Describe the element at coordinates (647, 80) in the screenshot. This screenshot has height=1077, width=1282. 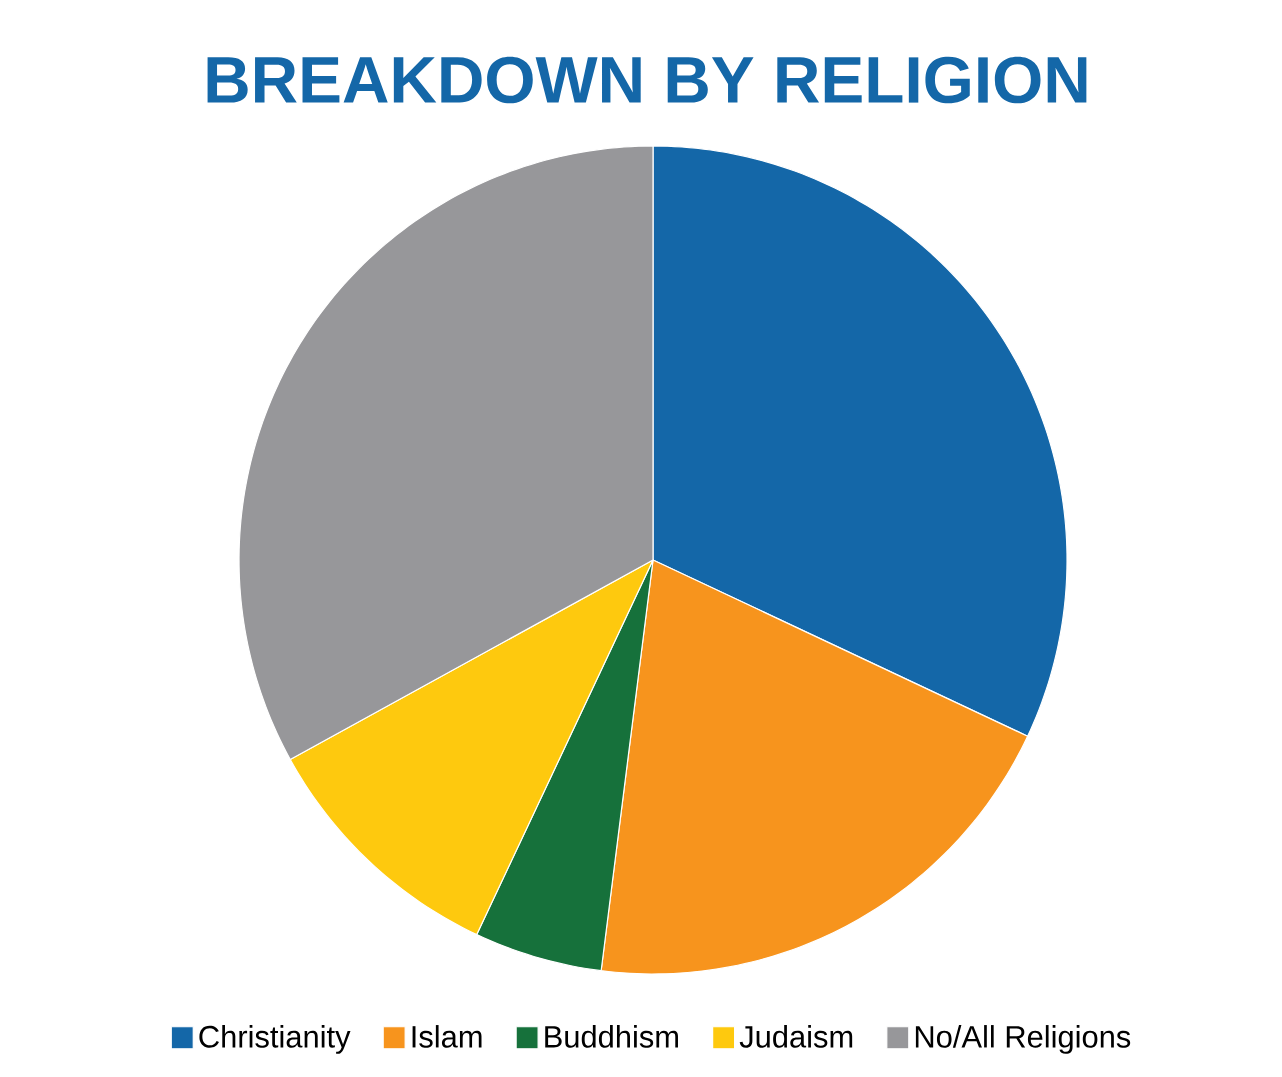
I see `chart-title: BREAKDOWN BY RELIGION` at that location.